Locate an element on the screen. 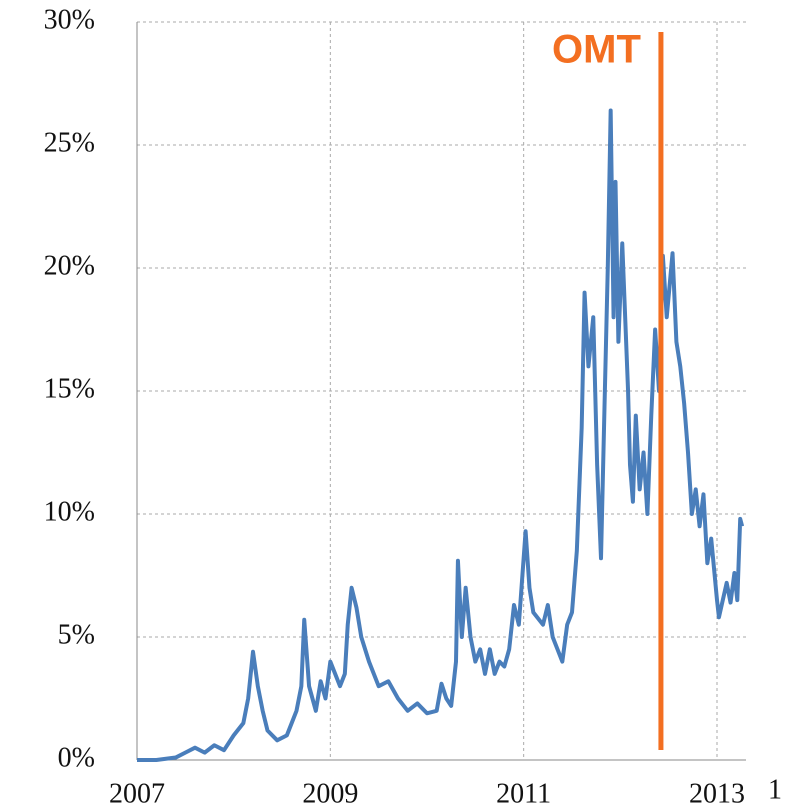 This screenshot has width=788, height=808. y-tick-label: 5% is located at coordinates (76, 634).